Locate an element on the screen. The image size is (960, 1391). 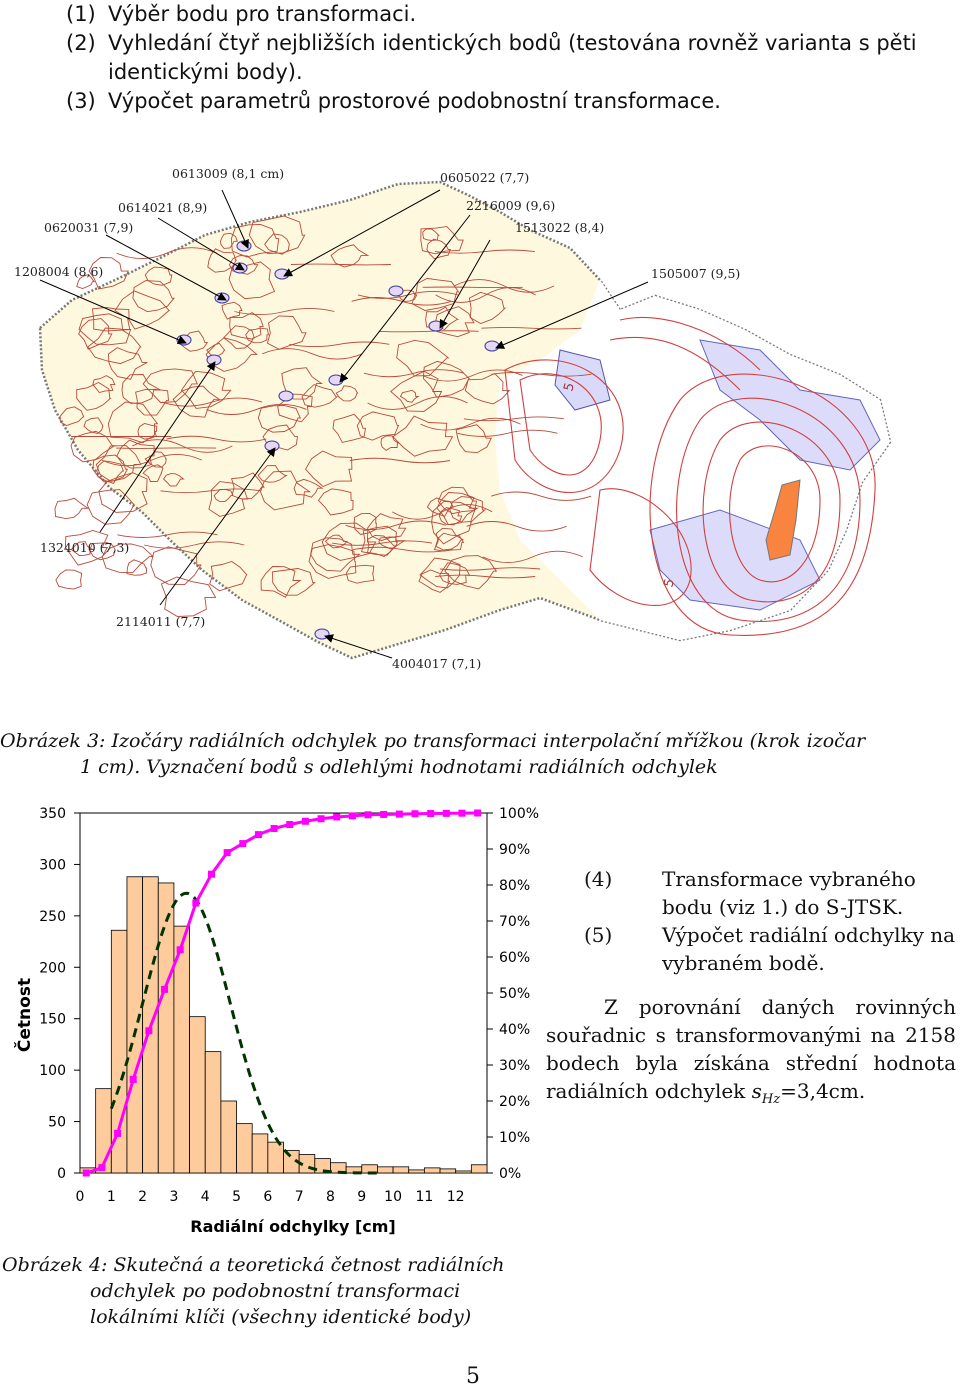
y2-tick-label: 10% is located at coordinates (514, 1138).